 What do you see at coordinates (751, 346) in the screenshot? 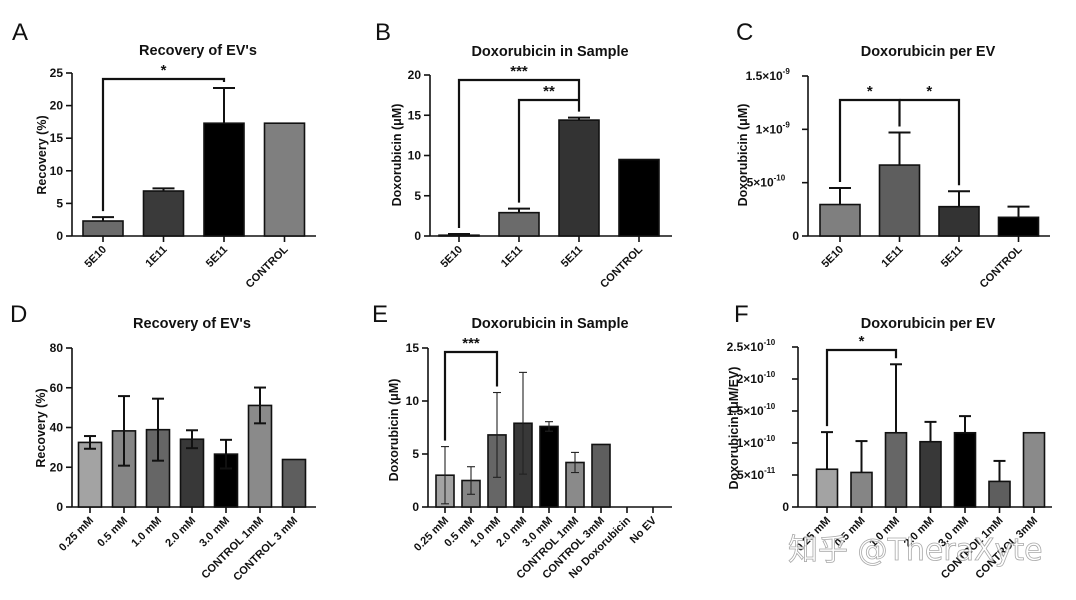
I see `y-tick-label: 2.5×10⁻¹⁰` at bounding box center [751, 346].